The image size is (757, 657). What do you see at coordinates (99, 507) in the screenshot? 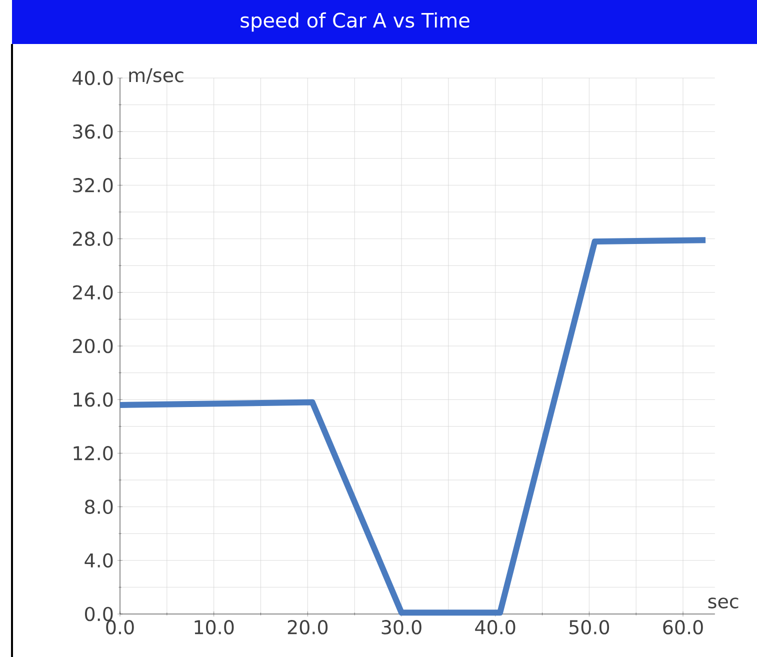
I see `y-tick-label: 8.0` at bounding box center [99, 507].